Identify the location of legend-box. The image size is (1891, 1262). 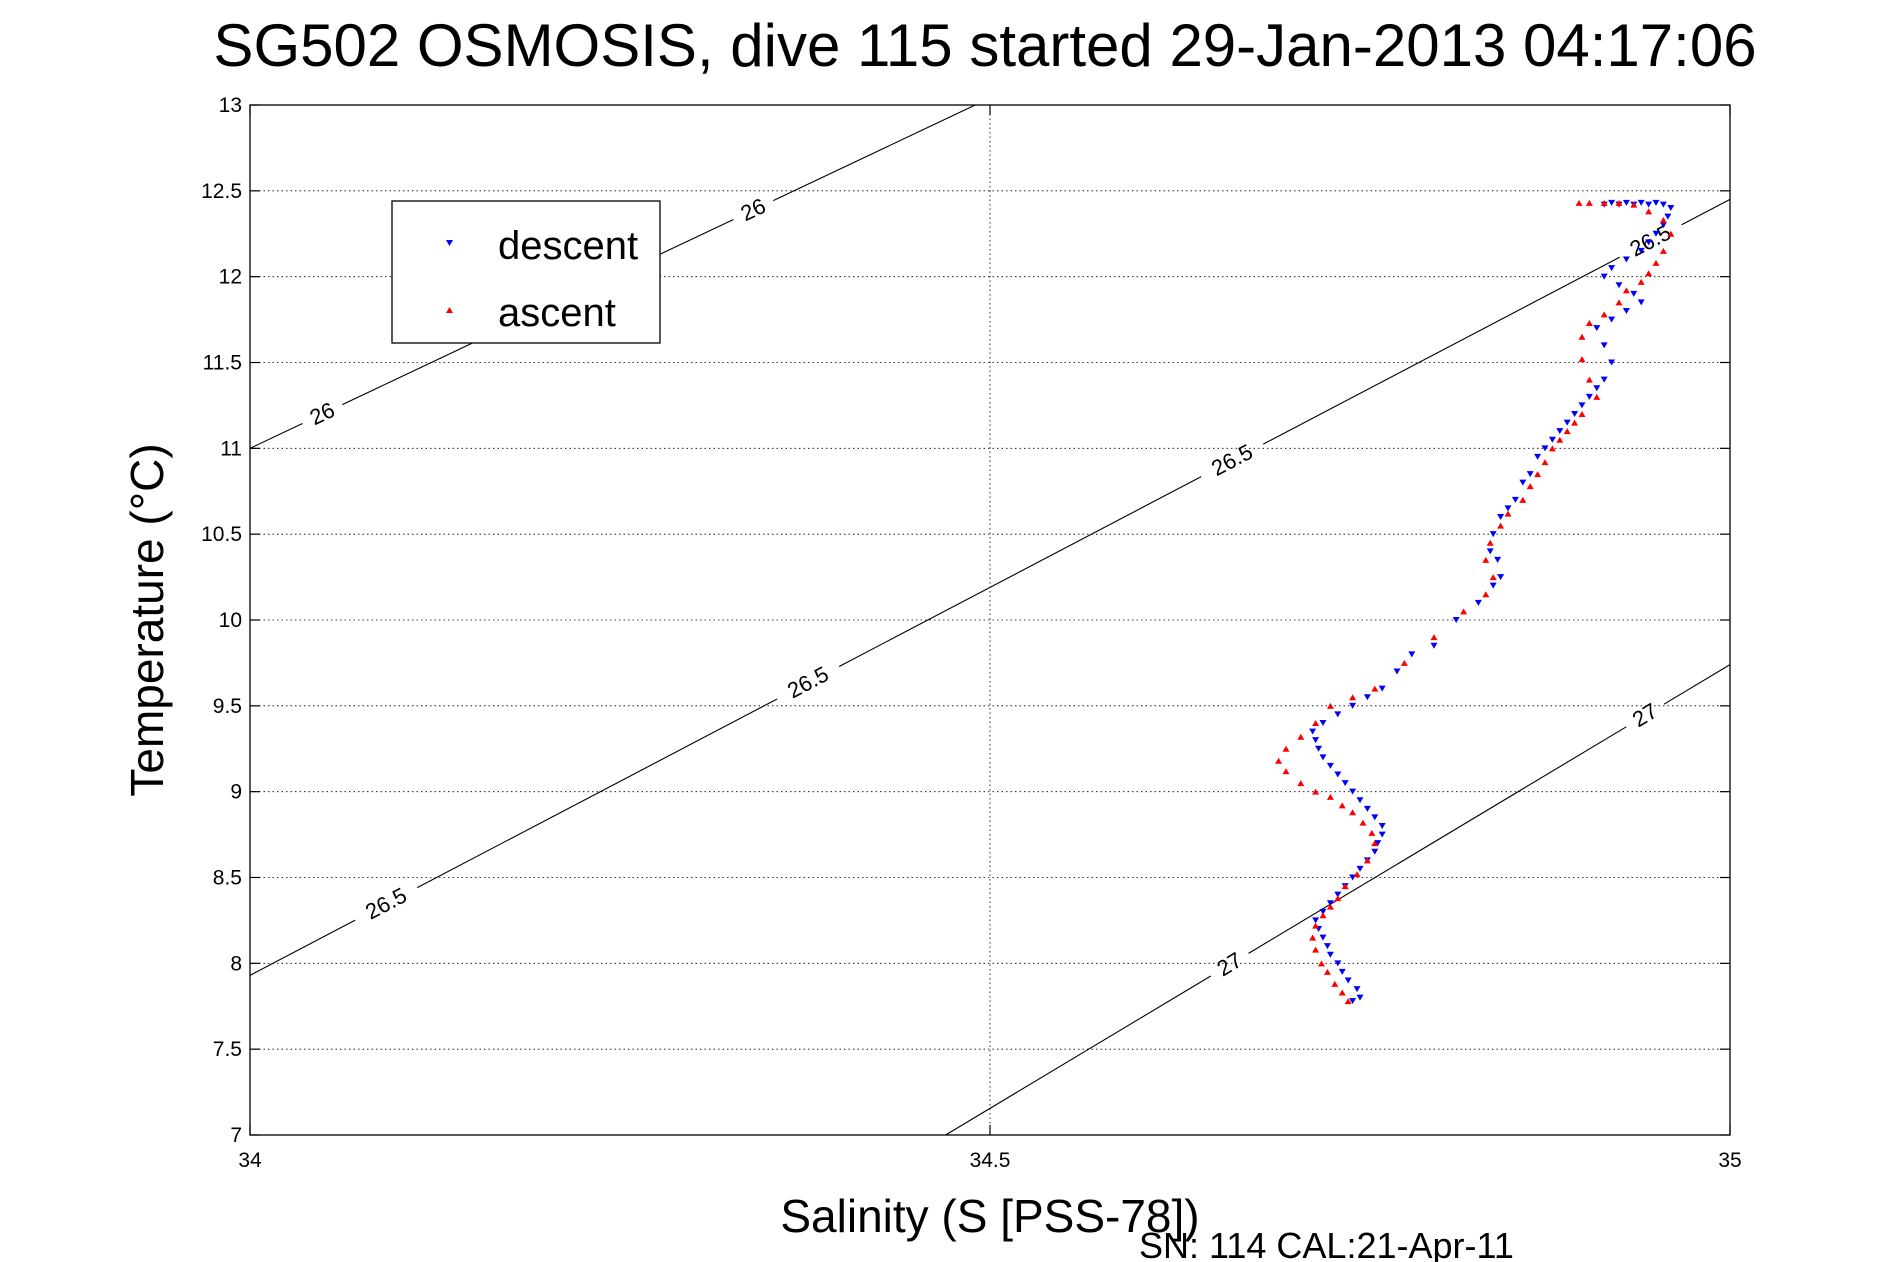
(526, 272).